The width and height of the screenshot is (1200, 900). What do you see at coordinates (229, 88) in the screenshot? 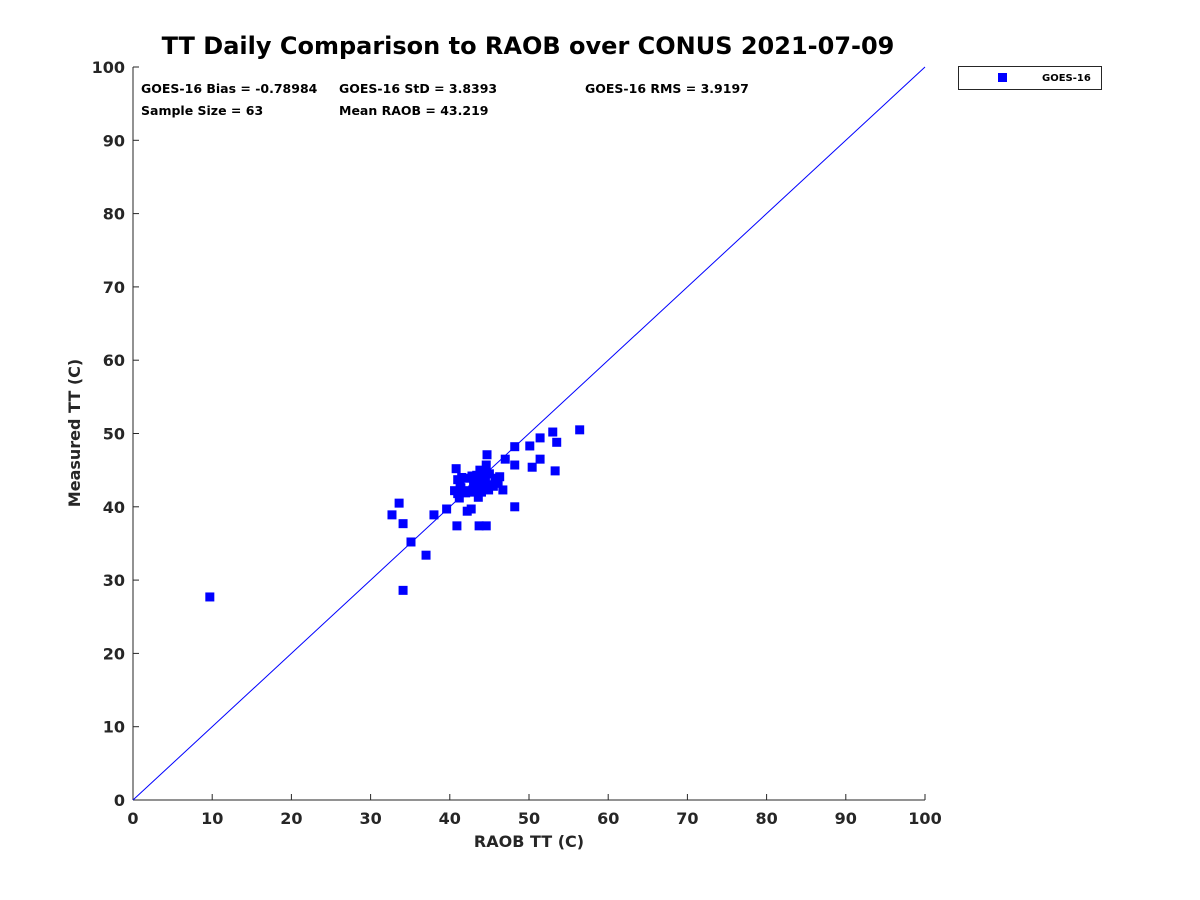
I see `annotation-bias: GOES-16 Bias = -0.78984` at bounding box center [229, 88].